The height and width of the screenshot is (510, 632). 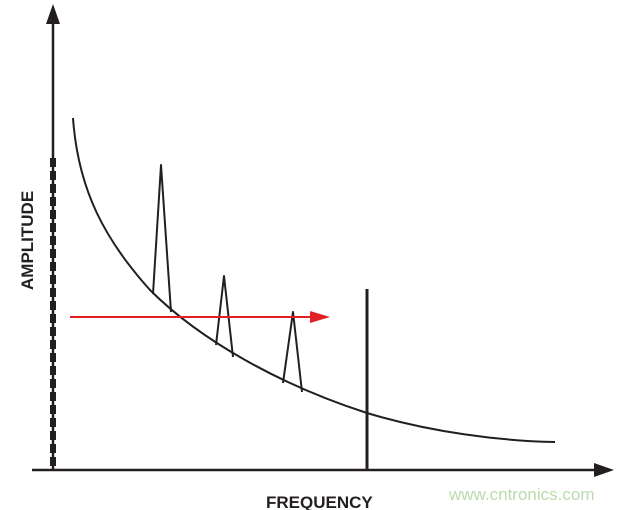 What do you see at coordinates (320, 317) in the screenshot?
I see `threshold-arrowhead` at bounding box center [320, 317].